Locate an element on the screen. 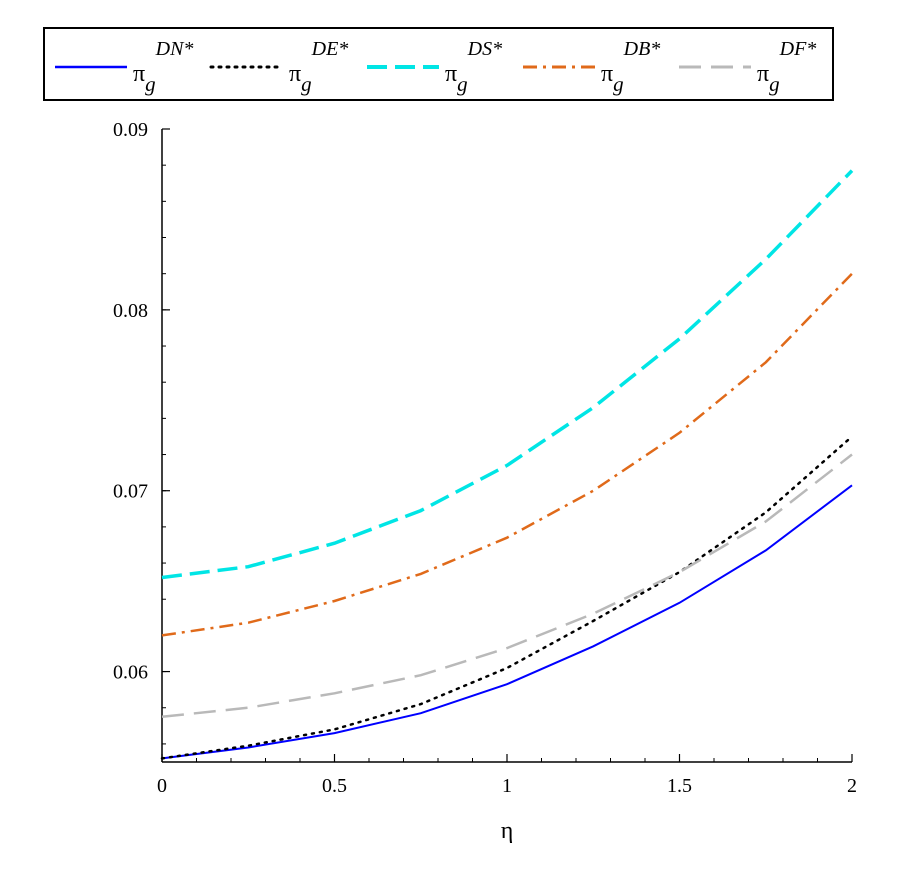 The image size is (907, 869). x-tick-label: 1.5 is located at coordinates (679, 786).